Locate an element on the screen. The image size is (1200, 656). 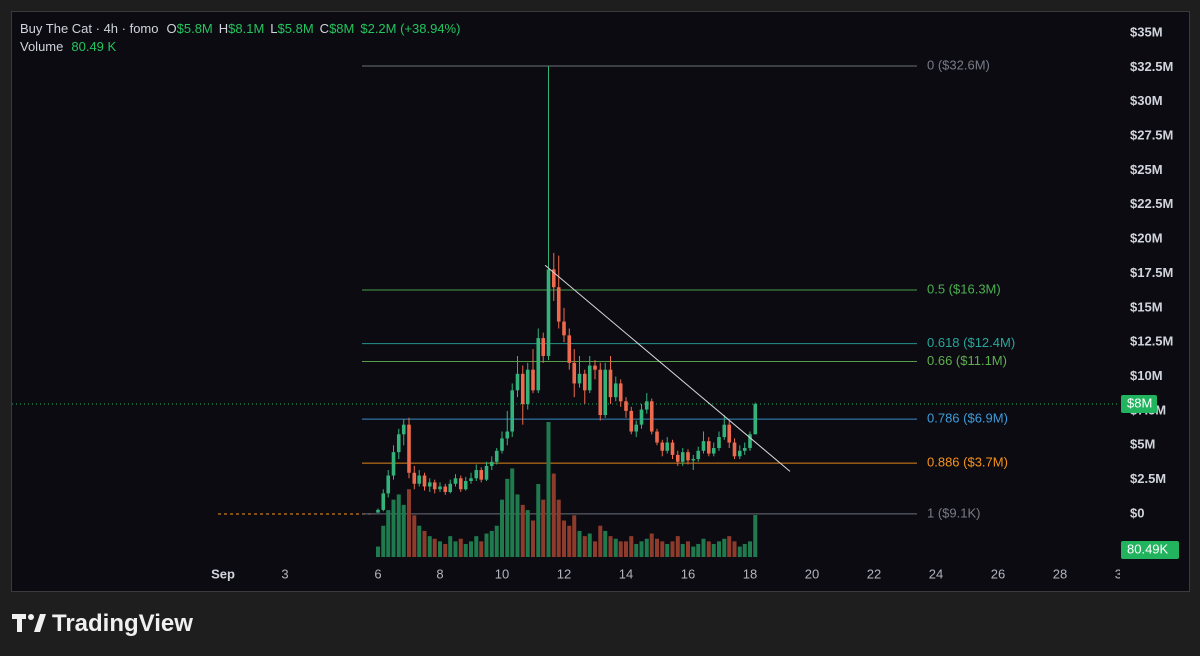
x-tick-label: 26 is located at coordinates (998, 573).